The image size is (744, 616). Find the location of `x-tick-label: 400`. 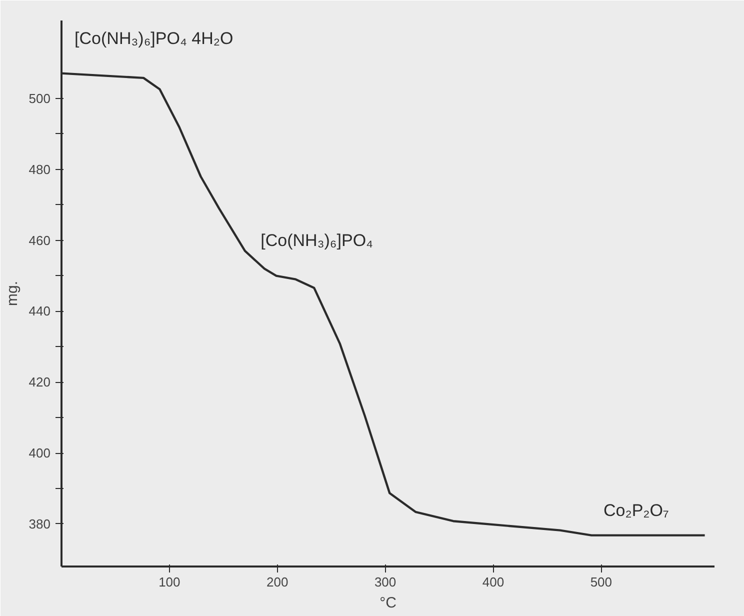

x-tick-label: 400 is located at coordinates (493, 582).